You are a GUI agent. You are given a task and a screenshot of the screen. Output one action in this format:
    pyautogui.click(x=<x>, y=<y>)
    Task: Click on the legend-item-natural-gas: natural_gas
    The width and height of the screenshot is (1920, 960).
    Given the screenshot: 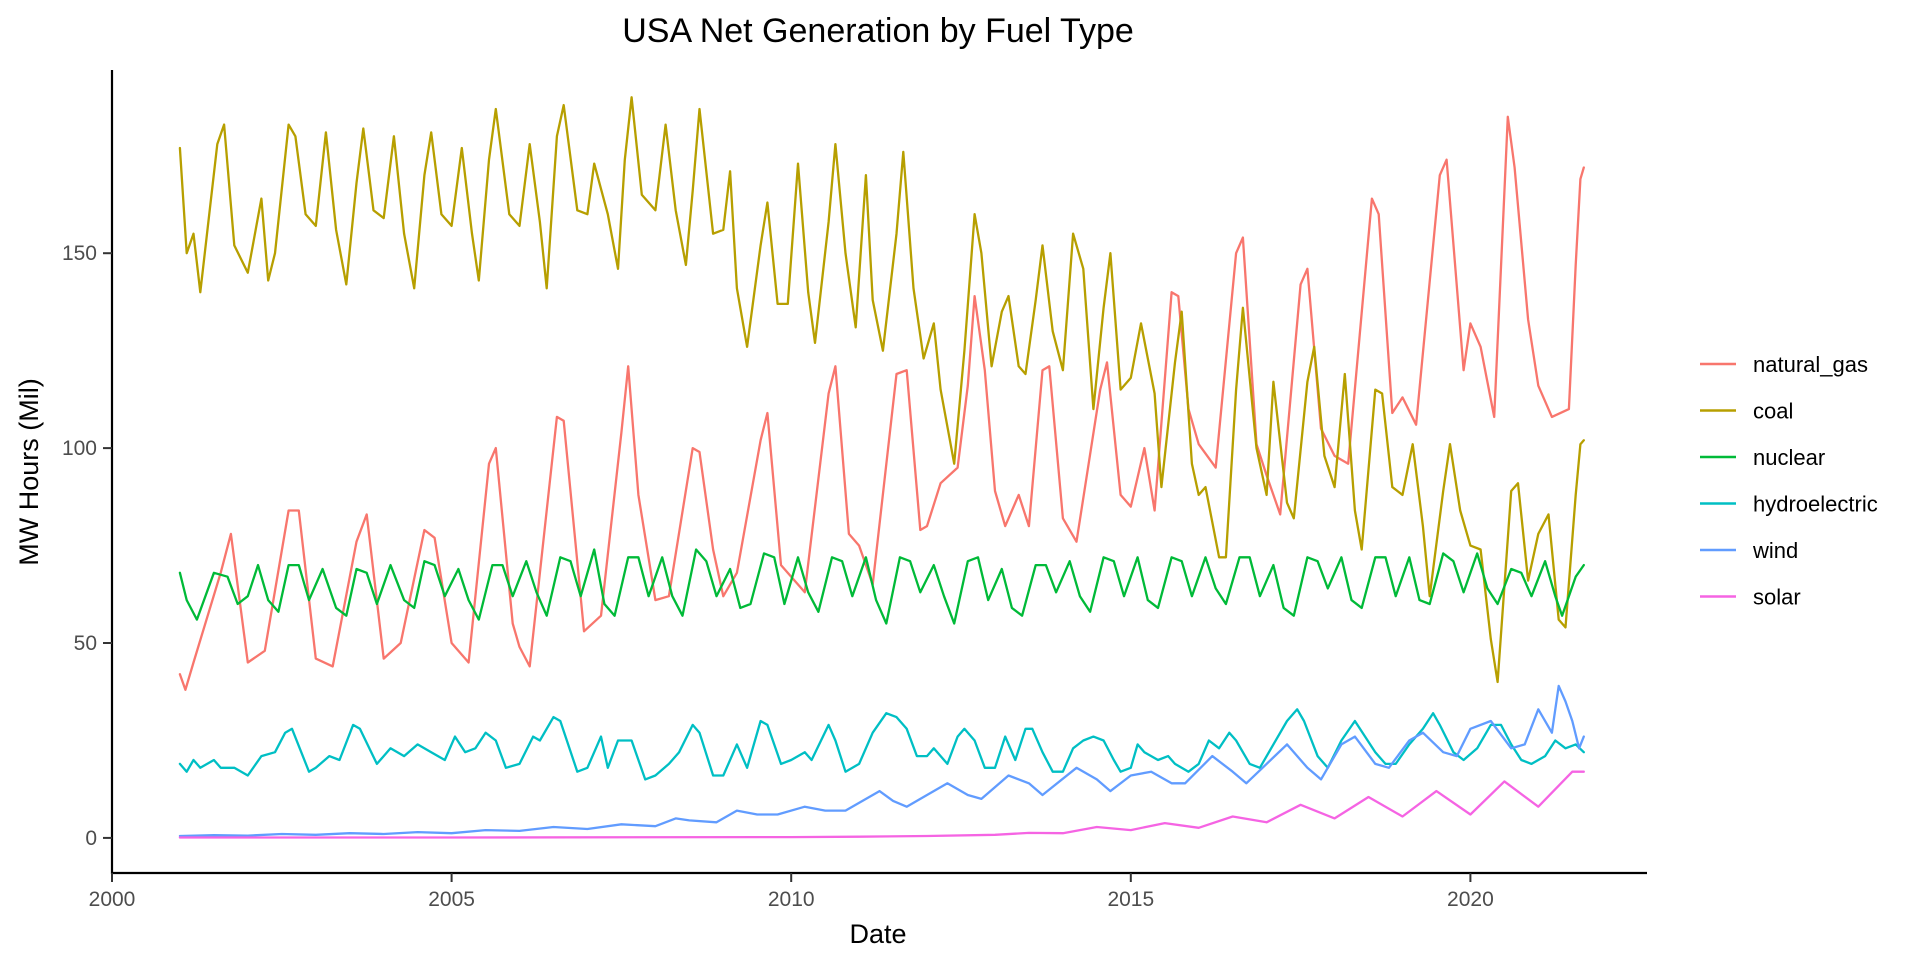 What is the action you would take?
    pyautogui.click(x=1784, y=364)
    